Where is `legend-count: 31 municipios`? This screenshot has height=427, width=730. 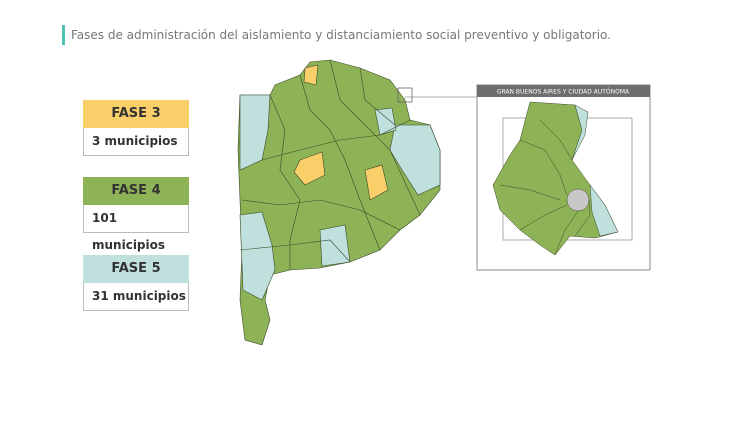 legend-count: 31 municipios is located at coordinates (136, 297).